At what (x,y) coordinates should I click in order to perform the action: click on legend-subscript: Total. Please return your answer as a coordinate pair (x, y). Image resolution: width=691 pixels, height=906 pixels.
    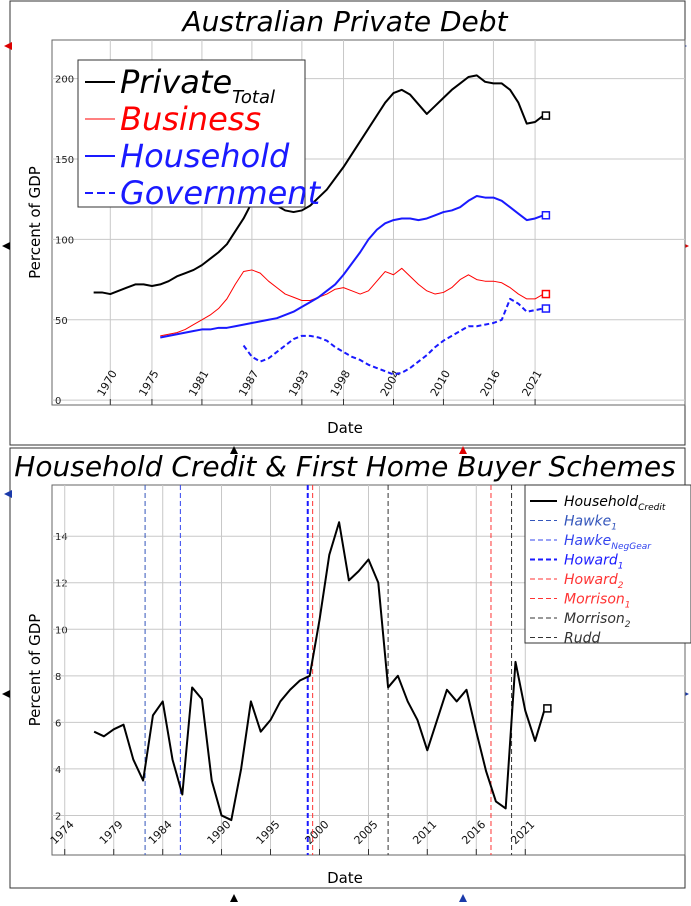
    Looking at the image, I should click on (253, 97).